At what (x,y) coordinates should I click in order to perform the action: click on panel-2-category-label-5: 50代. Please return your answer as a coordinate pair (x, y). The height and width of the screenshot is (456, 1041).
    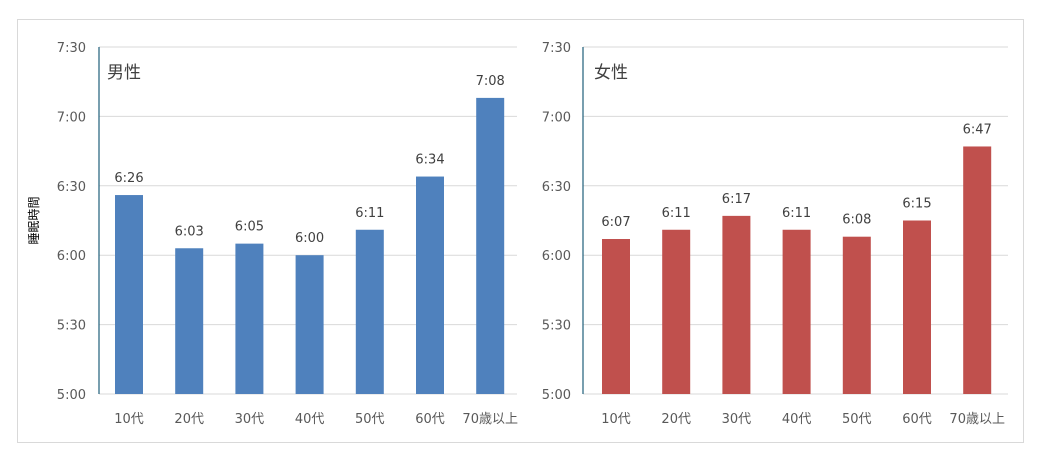
    Looking at the image, I should click on (857, 419).